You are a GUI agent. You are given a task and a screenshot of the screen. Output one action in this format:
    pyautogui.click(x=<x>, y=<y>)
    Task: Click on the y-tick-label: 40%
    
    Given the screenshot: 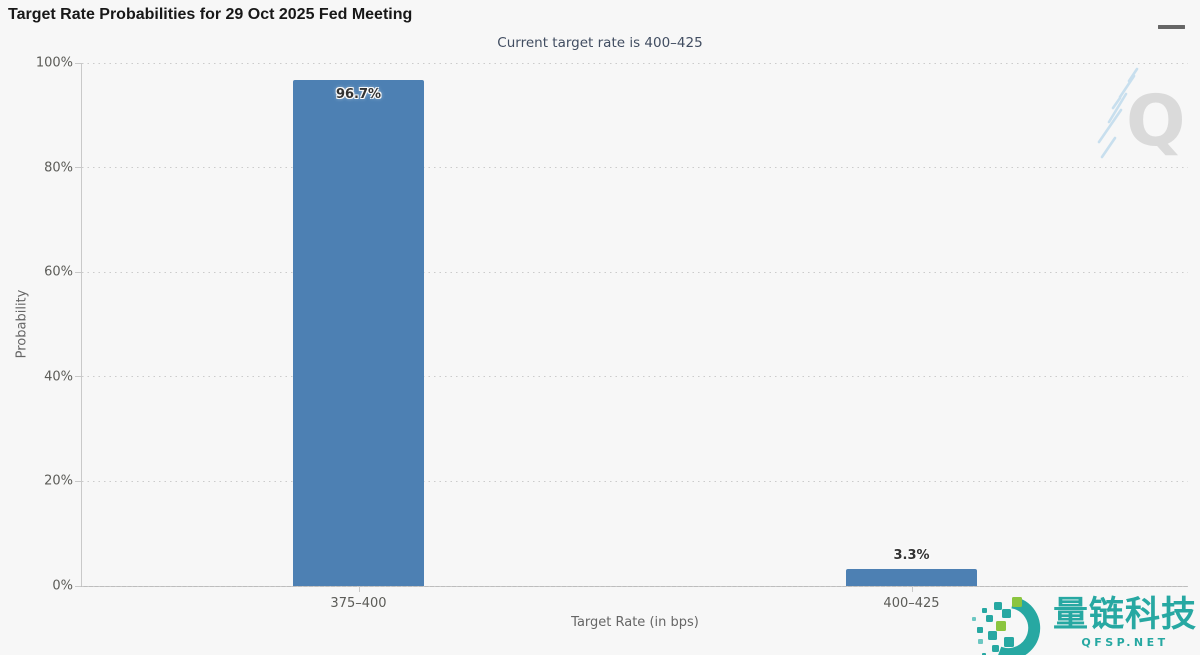 What is the action you would take?
    pyautogui.click(x=58, y=377)
    